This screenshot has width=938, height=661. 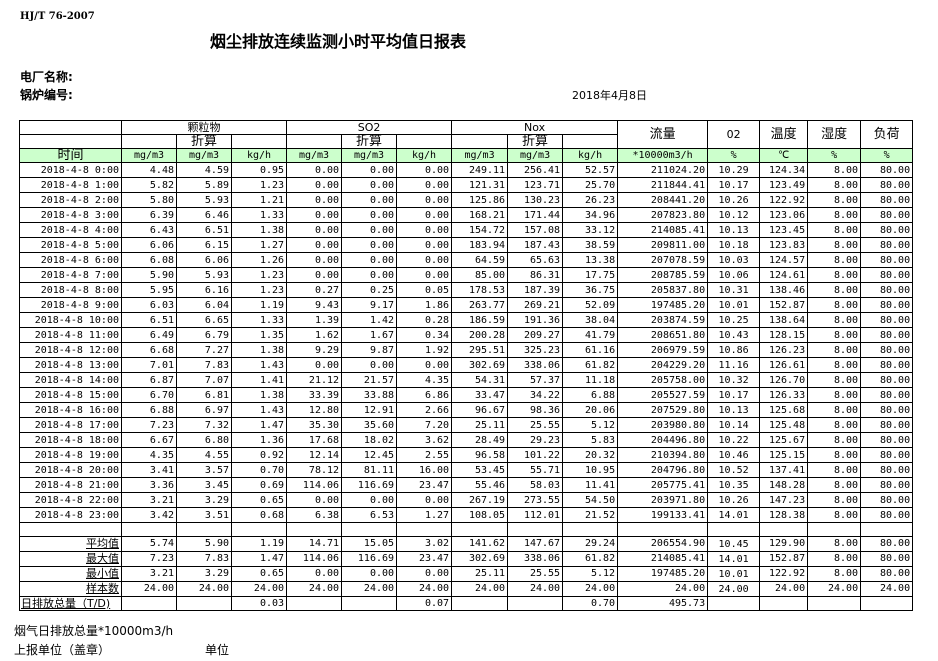 What do you see at coordinates (535, 500) in the screenshot?
I see `table-cell: 273.55` at bounding box center [535, 500].